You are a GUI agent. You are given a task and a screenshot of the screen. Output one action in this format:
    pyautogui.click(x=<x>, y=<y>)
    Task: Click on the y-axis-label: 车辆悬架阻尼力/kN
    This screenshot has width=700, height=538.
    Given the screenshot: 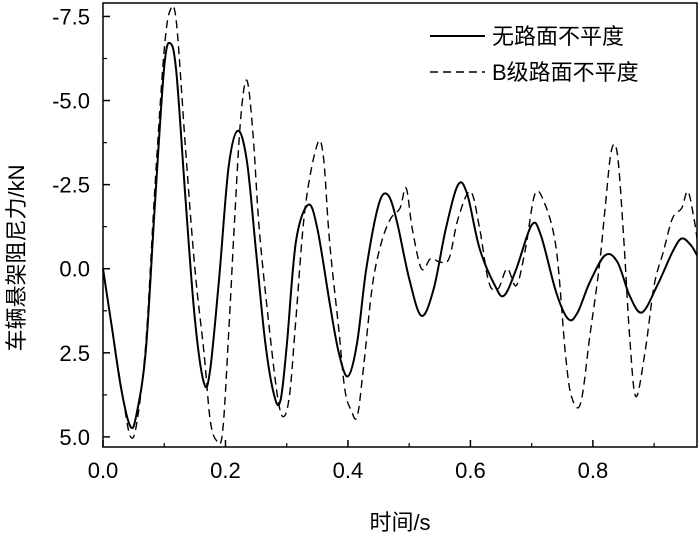 What is the action you would take?
    pyautogui.click(x=16, y=257)
    